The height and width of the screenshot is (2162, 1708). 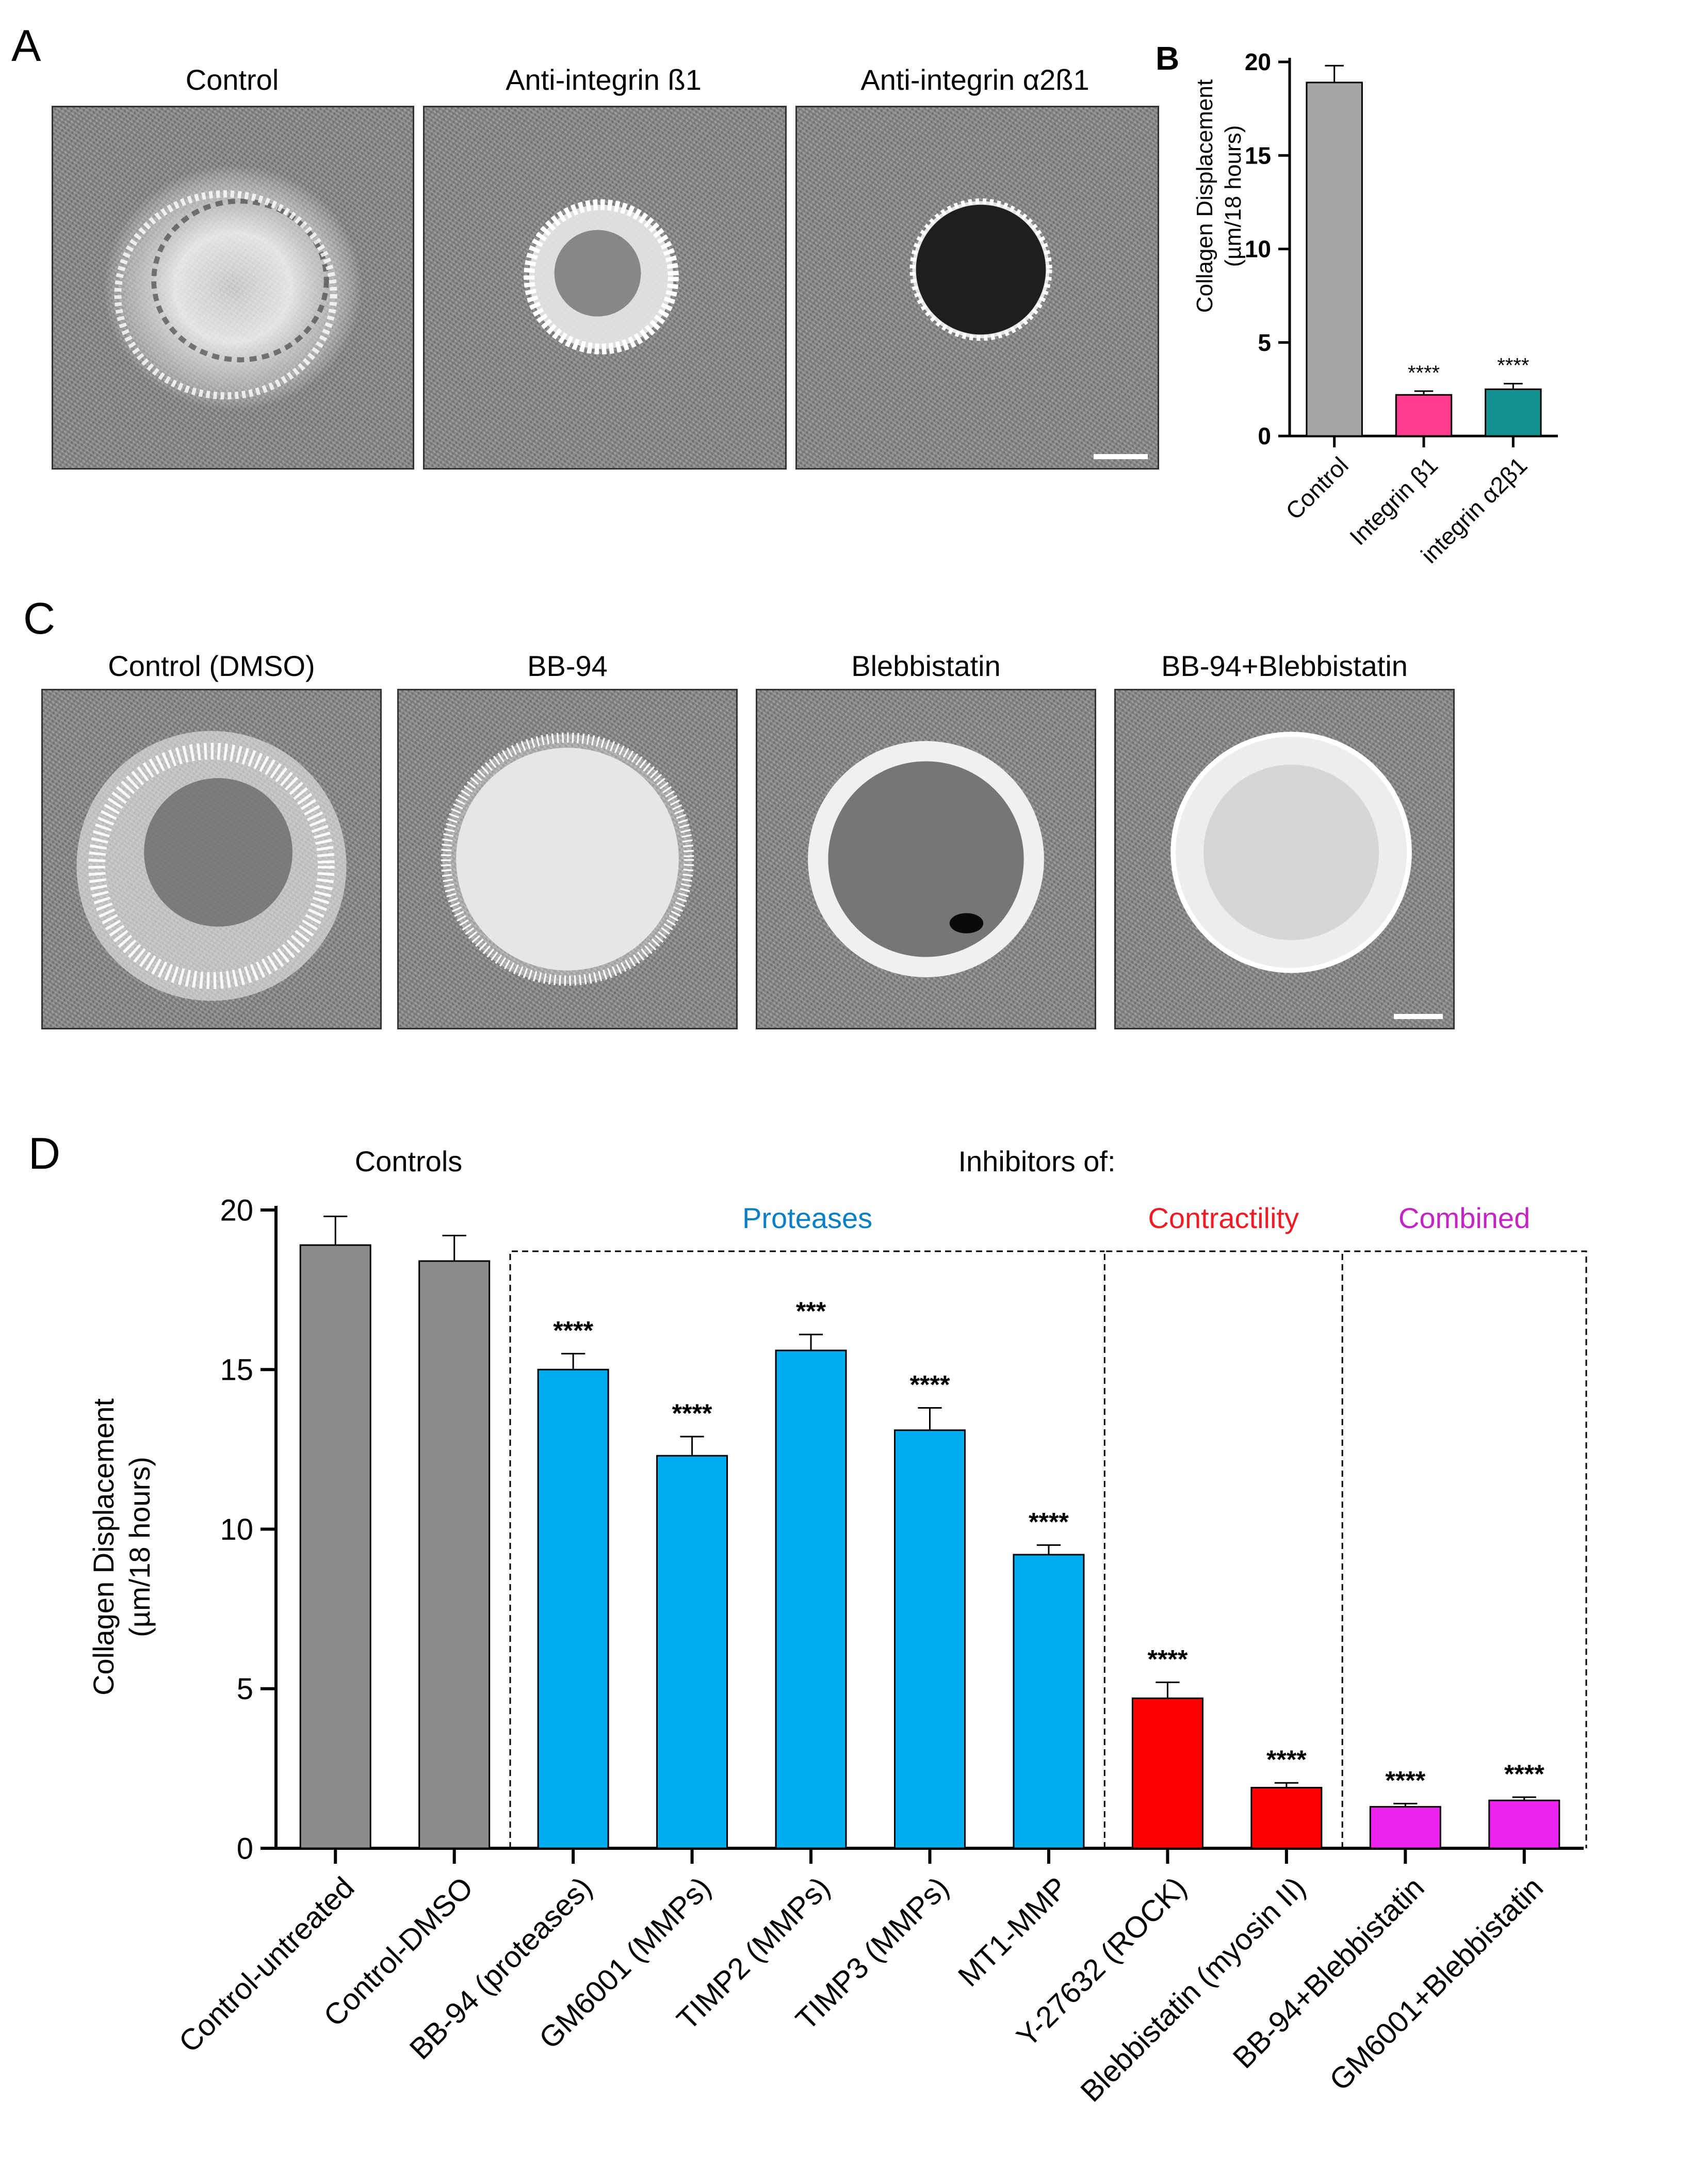 What do you see at coordinates (236, 1370) in the screenshot?
I see `chart-d-y-tick-label: 15` at bounding box center [236, 1370].